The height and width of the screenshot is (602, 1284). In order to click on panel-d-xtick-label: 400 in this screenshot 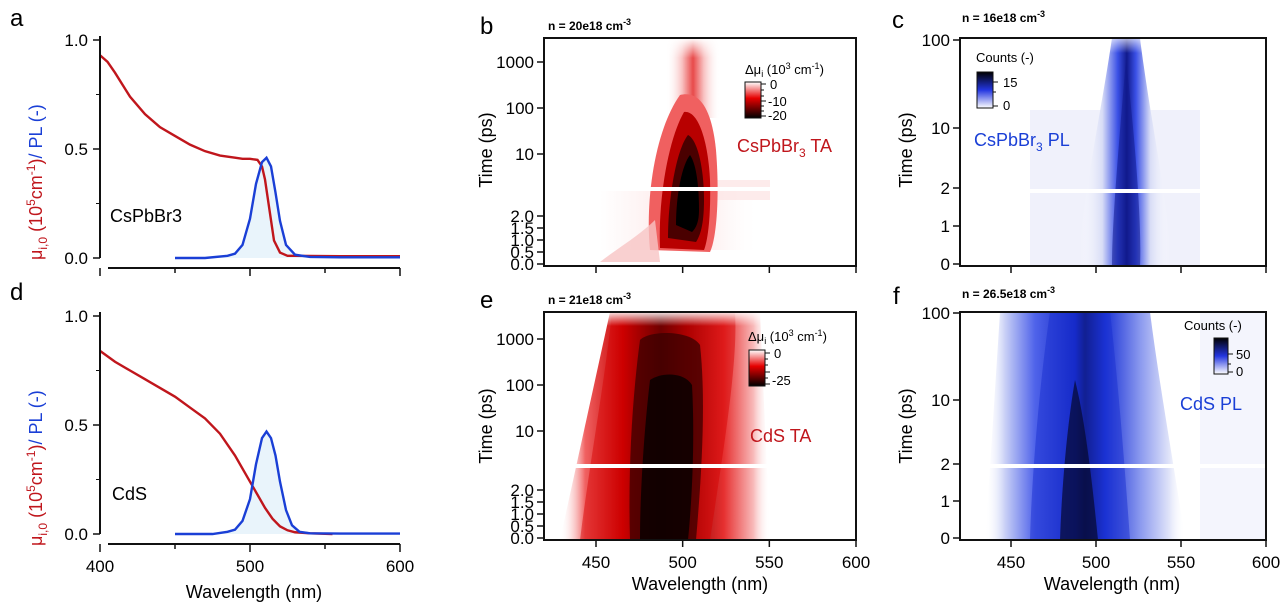, I will do `click(100, 566)`.